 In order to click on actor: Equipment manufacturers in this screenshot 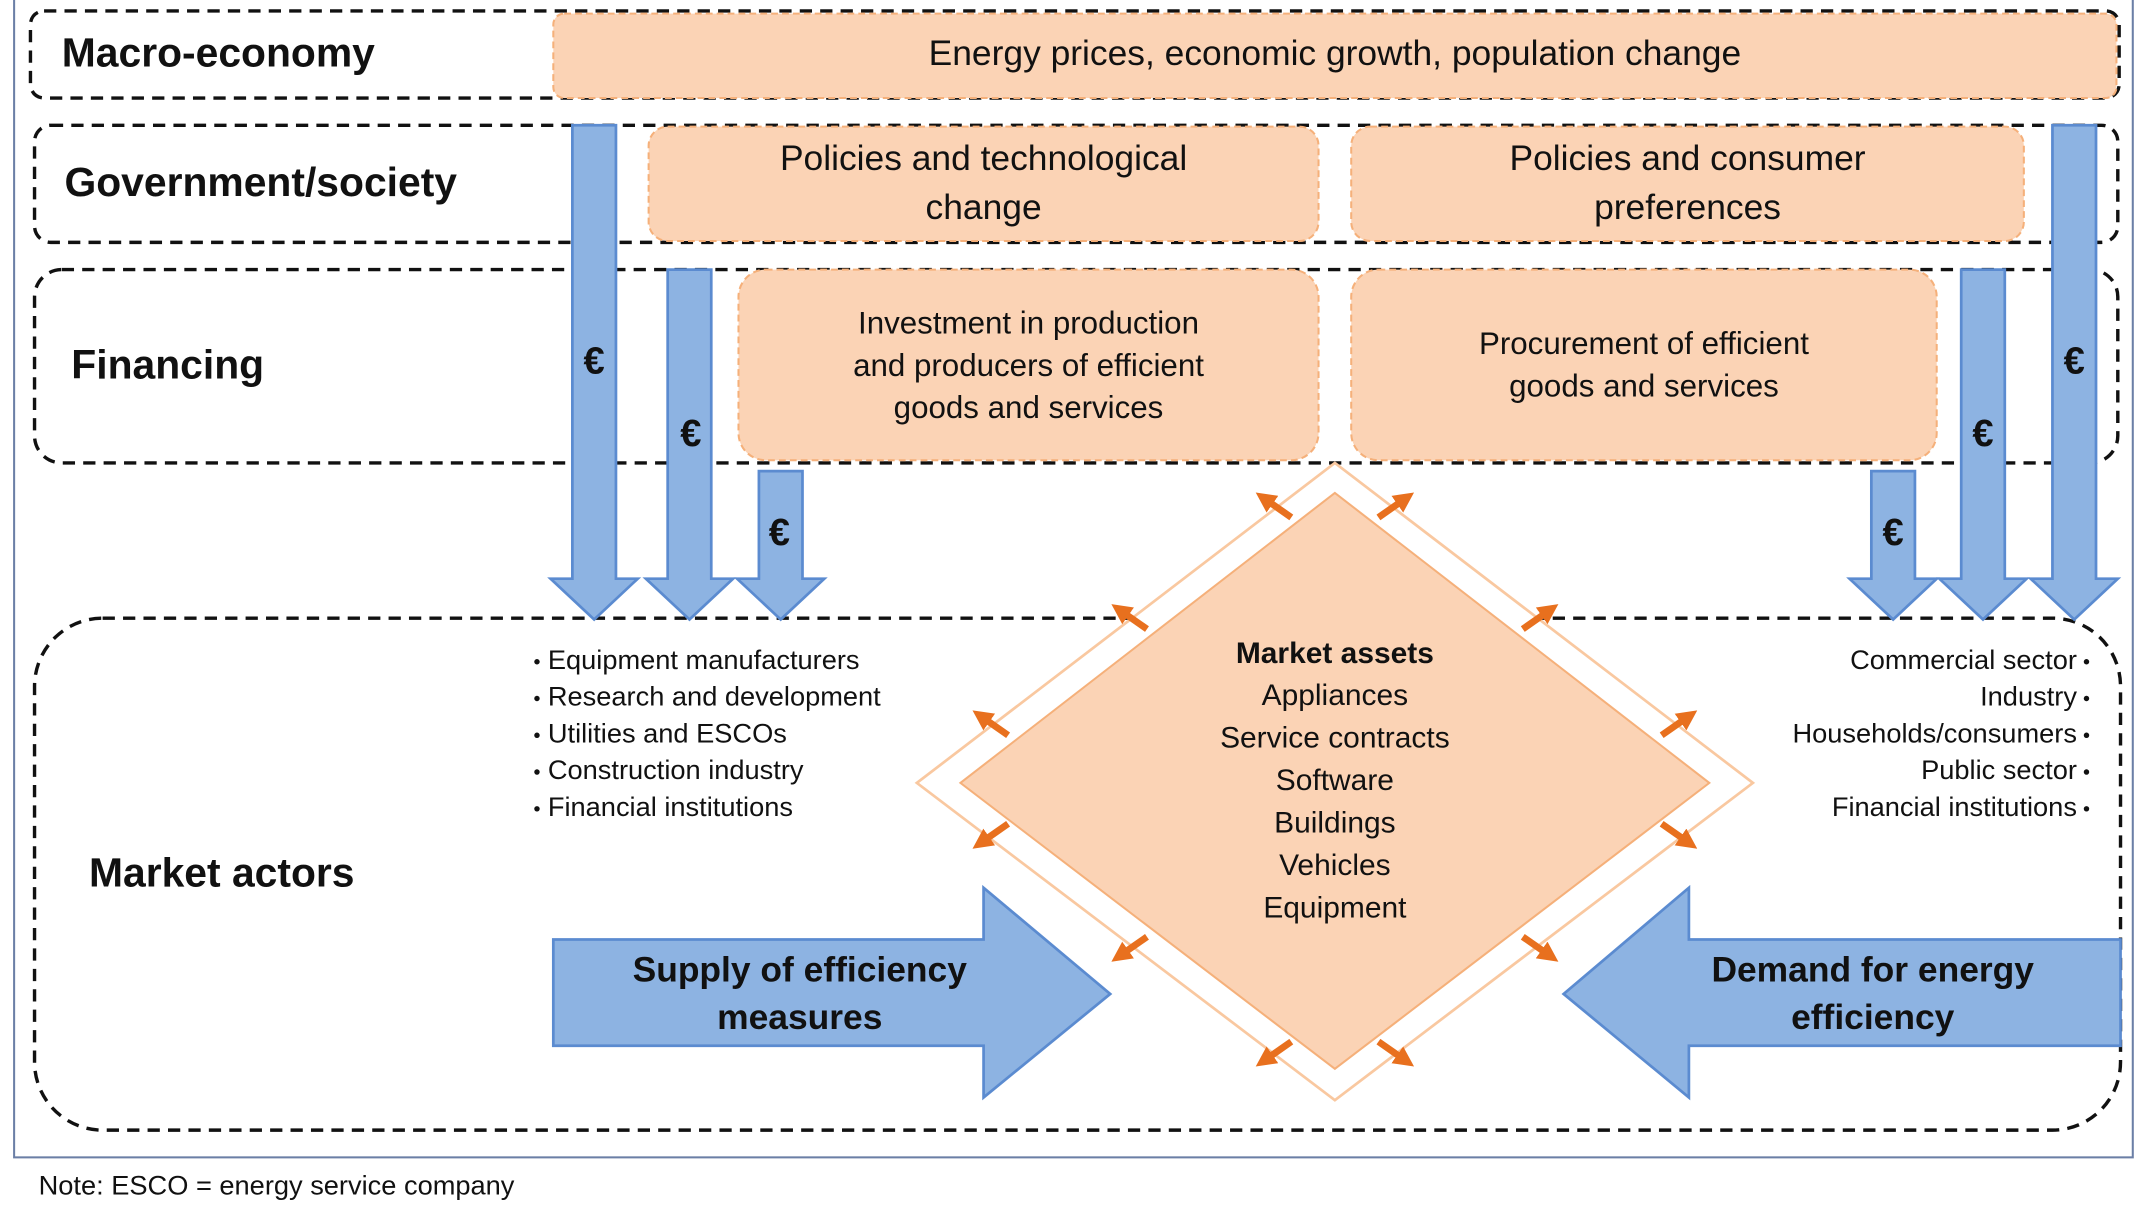, I will do `click(704, 659)`.